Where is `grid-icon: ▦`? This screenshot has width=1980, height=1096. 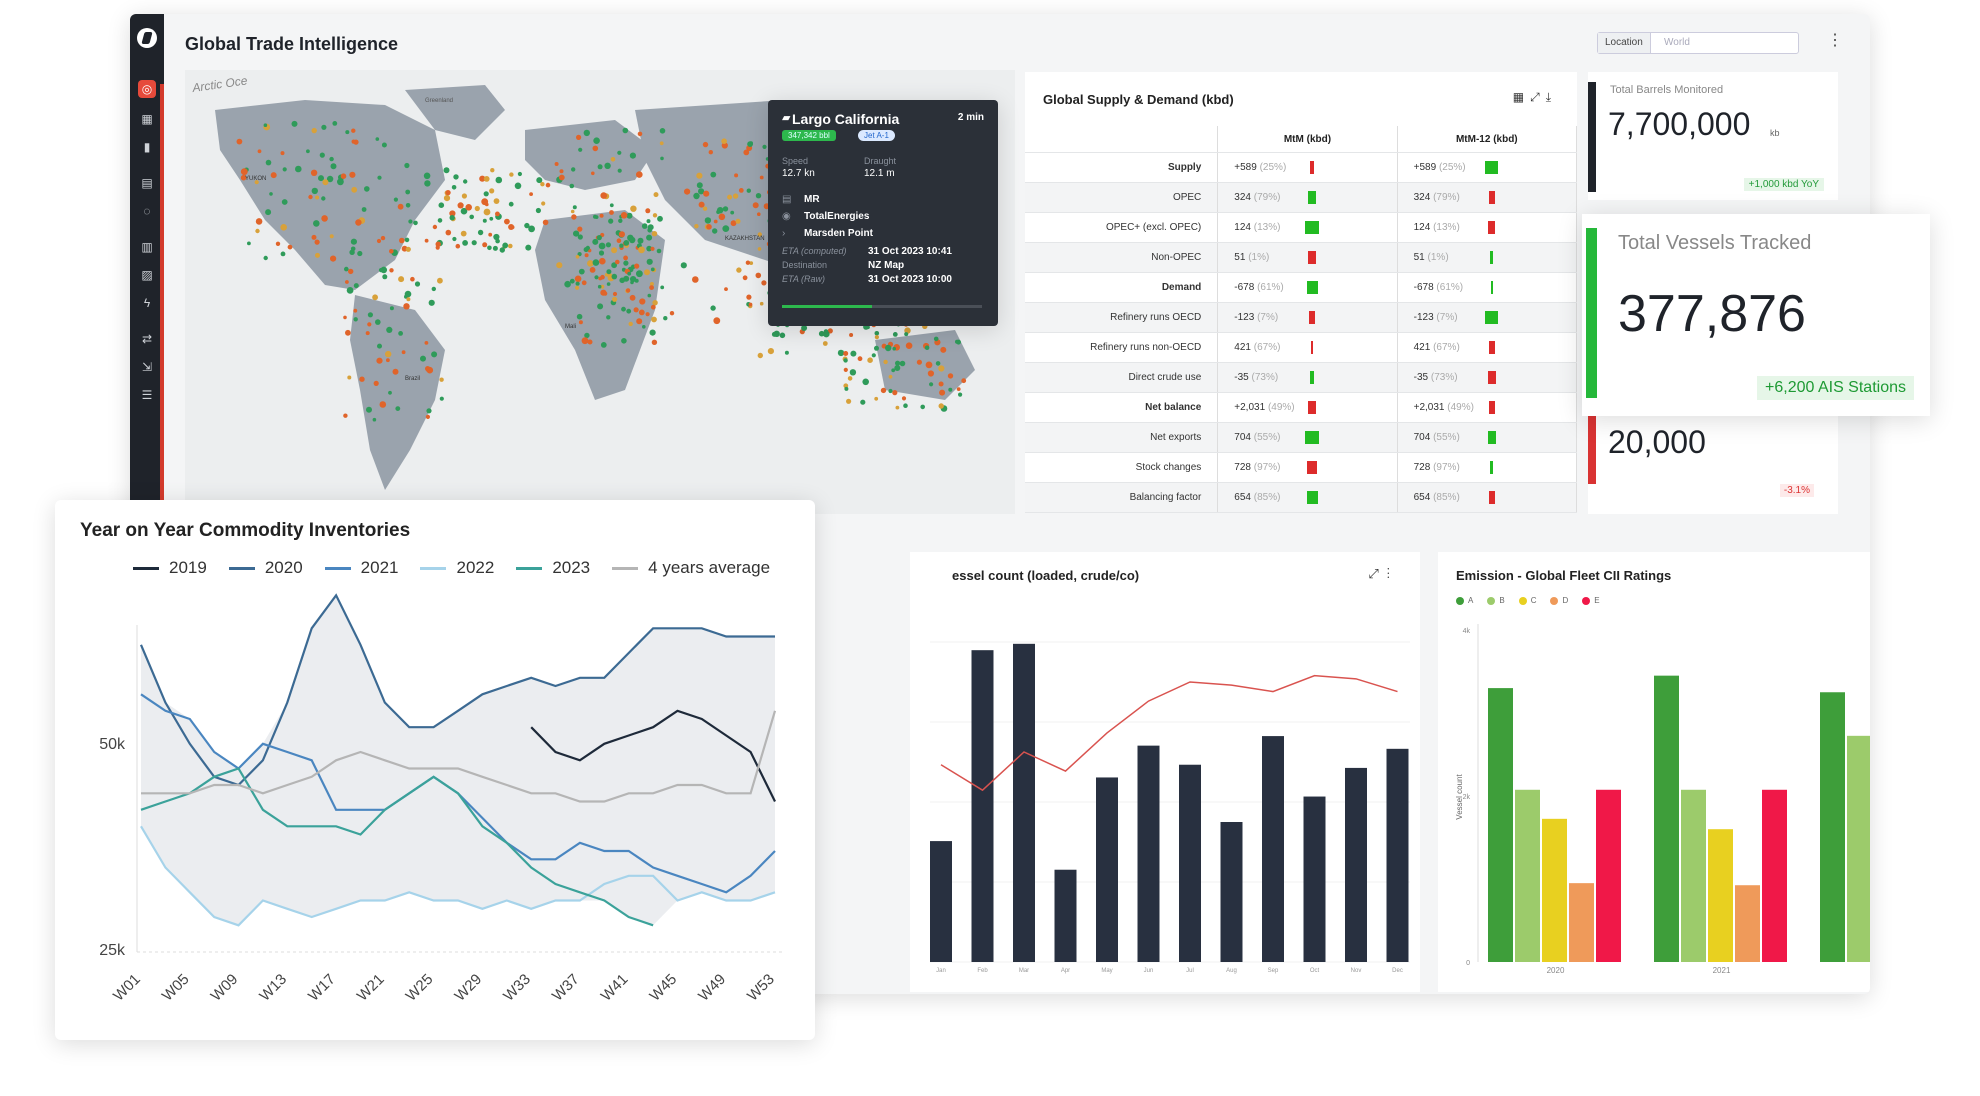 grid-icon: ▦ is located at coordinates (1521, 97).